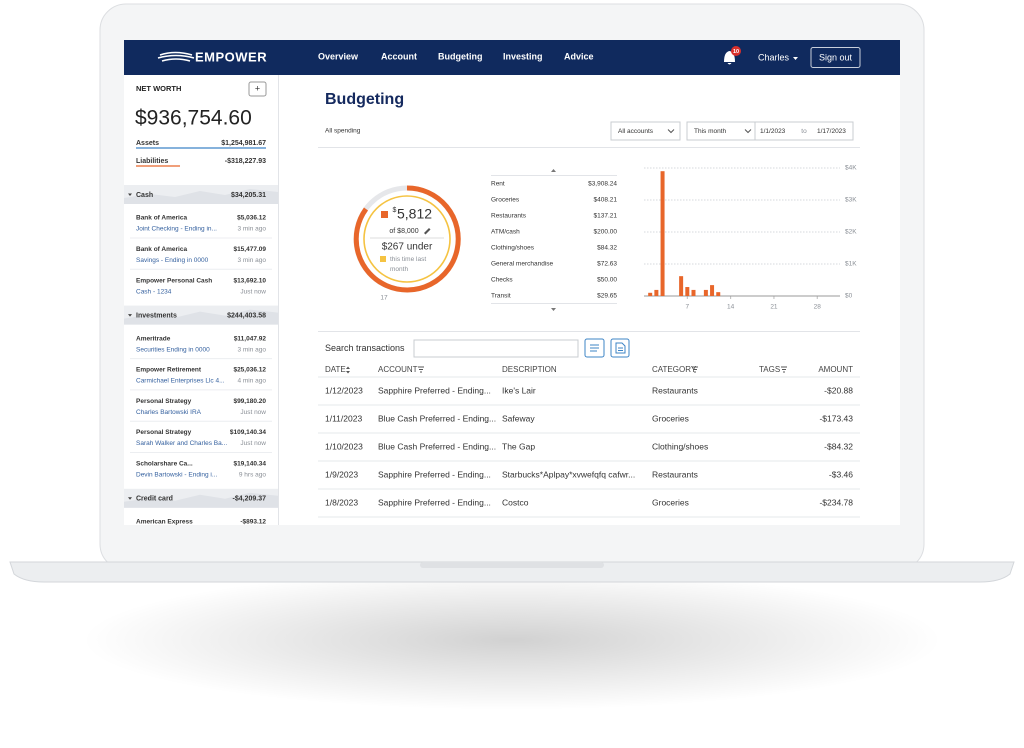  Describe the element at coordinates (164, 522) in the screenshot. I see `account-name: American Express` at that location.